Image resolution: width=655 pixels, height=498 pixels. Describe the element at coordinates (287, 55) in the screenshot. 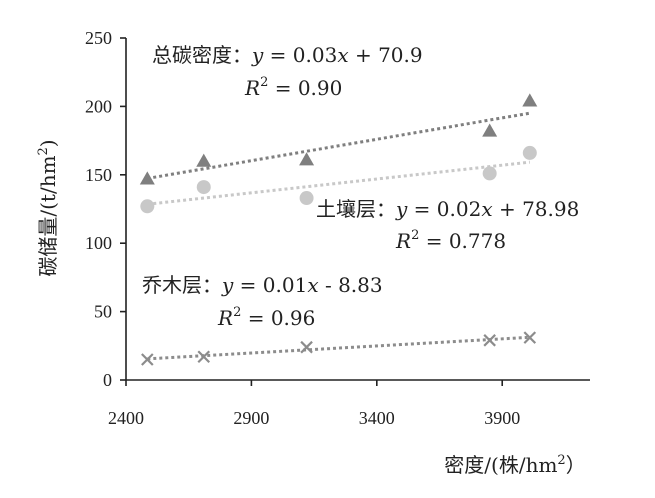

I see `equation-total: 总碳密度：y = 0.03x + 70.9` at that location.